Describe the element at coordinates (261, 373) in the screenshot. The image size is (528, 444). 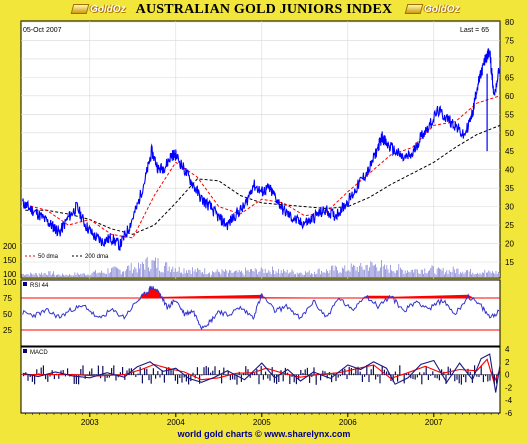
I see `macd-line` at that location.